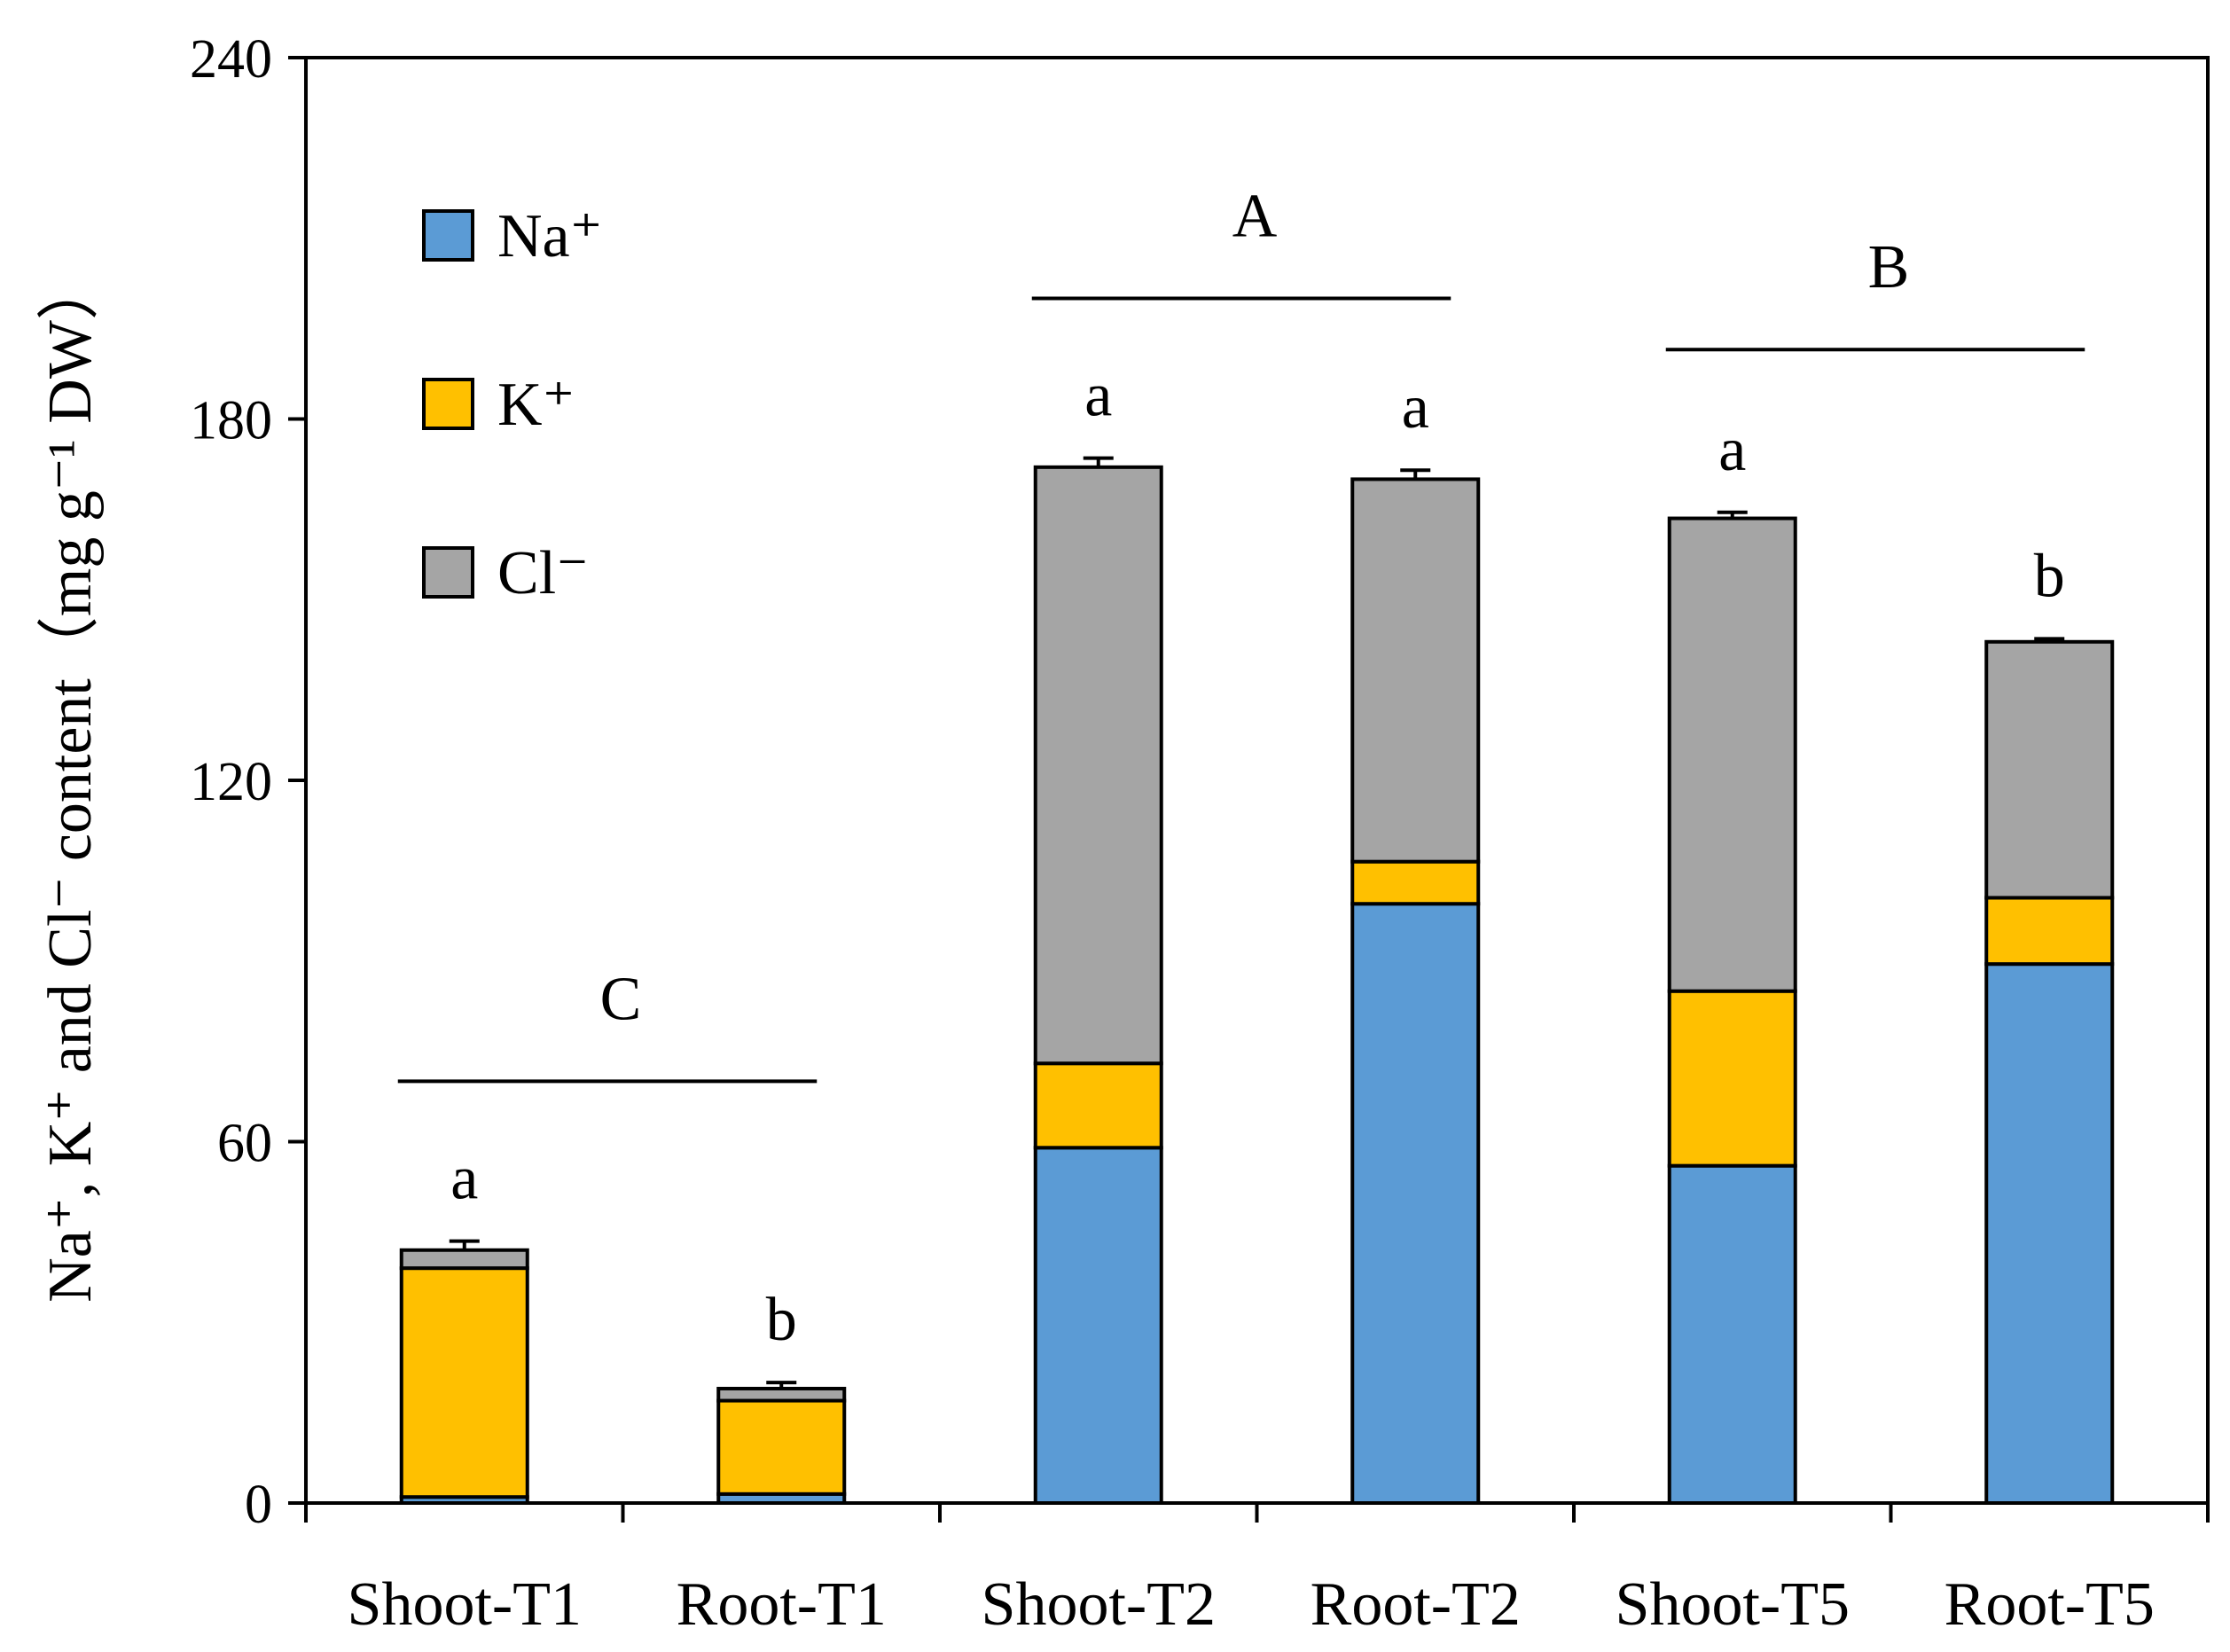  Describe the element at coordinates (1415, 407) in the screenshot. I see `significance-letter-3: a` at that location.